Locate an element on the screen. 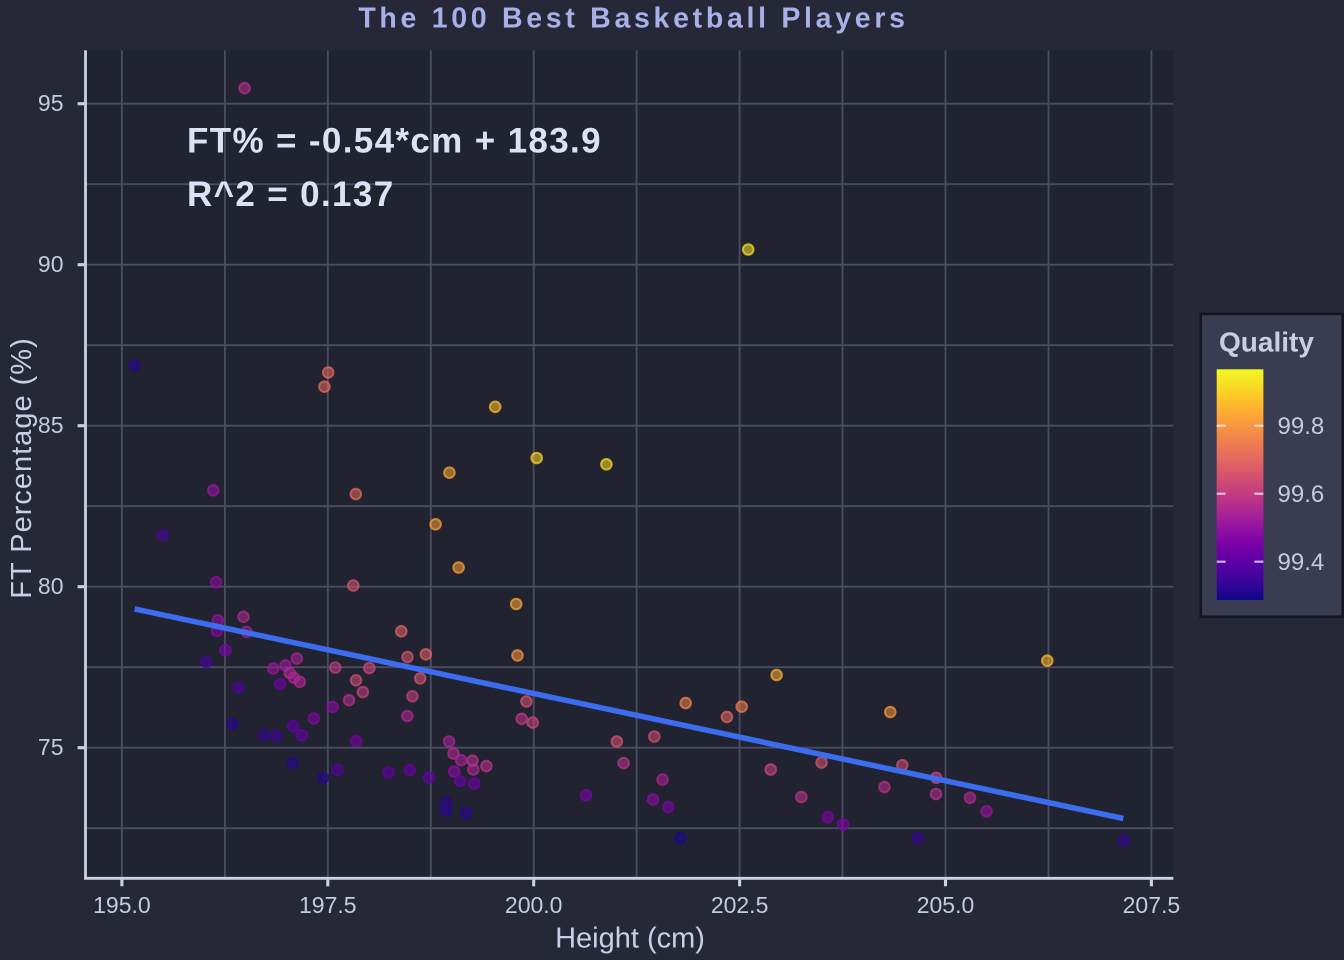 This screenshot has height=960, width=1344. svg-text: R^2 = 0.137 is located at coordinates (291, 194).